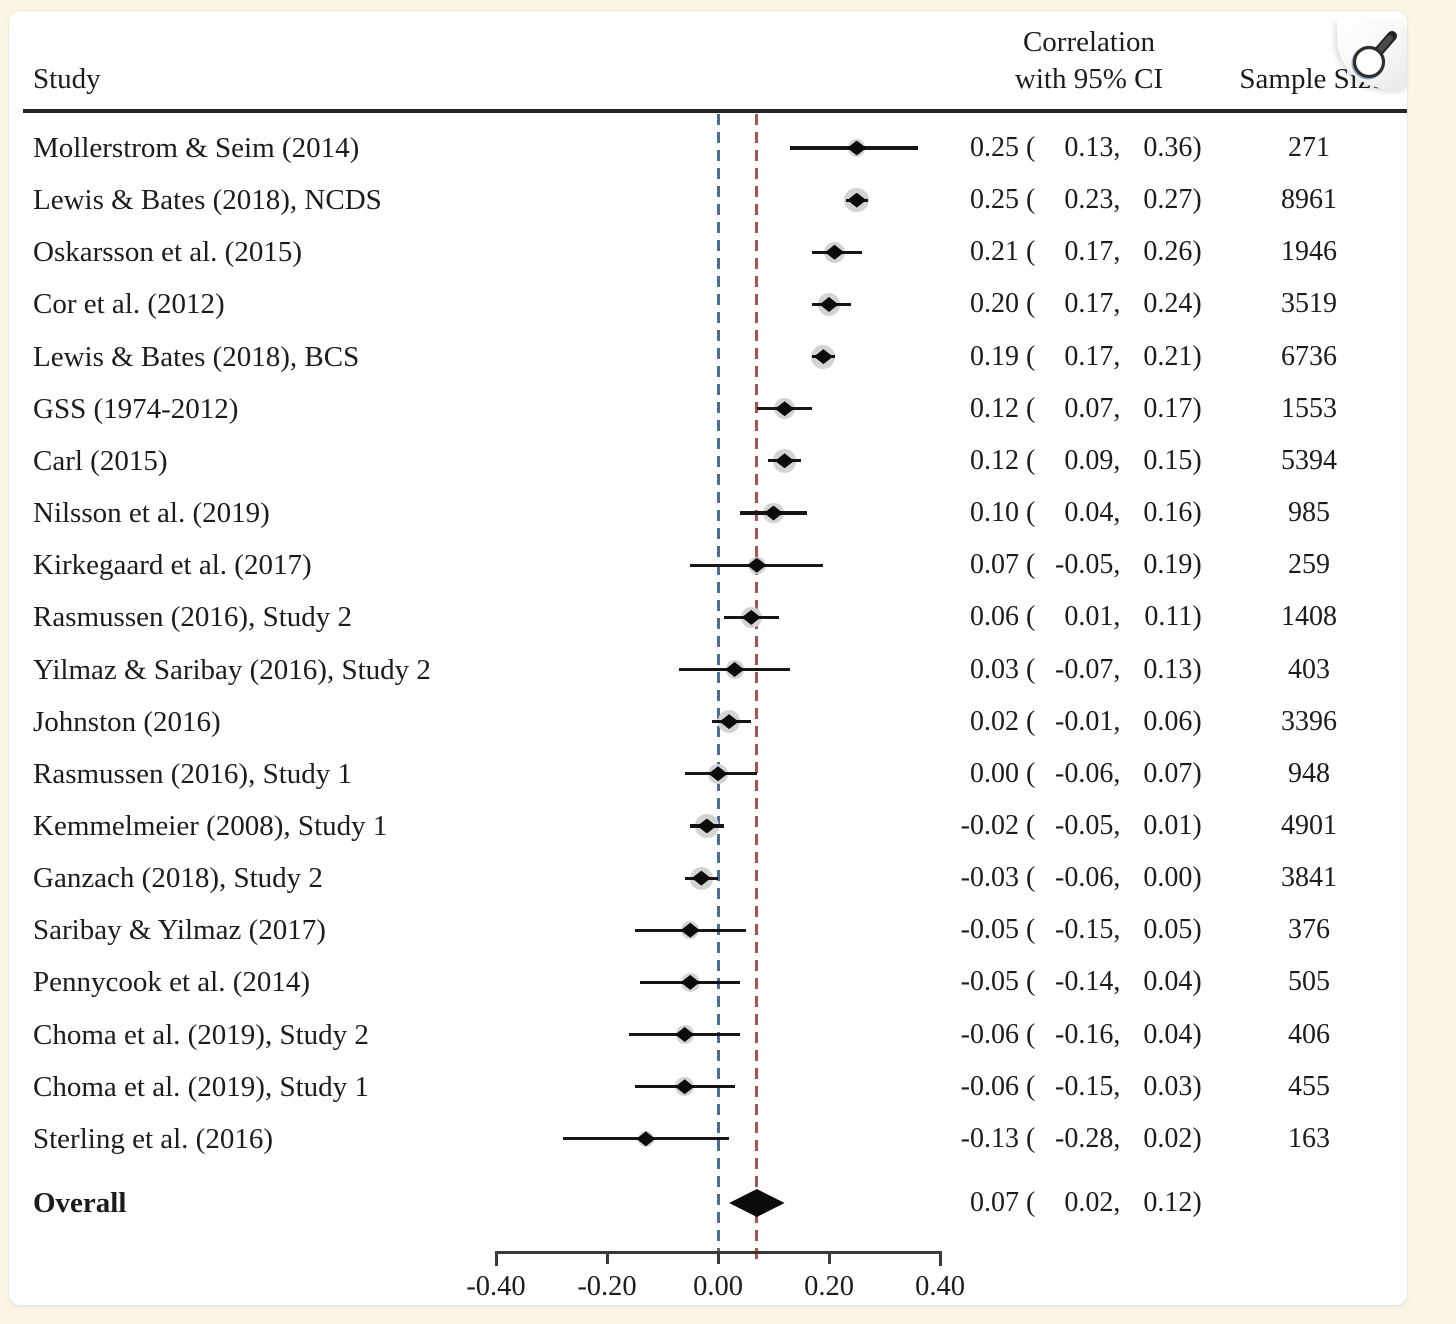 The height and width of the screenshot is (1324, 1456). What do you see at coordinates (127, 721) in the screenshot?
I see `study-row-label: Johnston (2016)` at bounding box center [127, 721].